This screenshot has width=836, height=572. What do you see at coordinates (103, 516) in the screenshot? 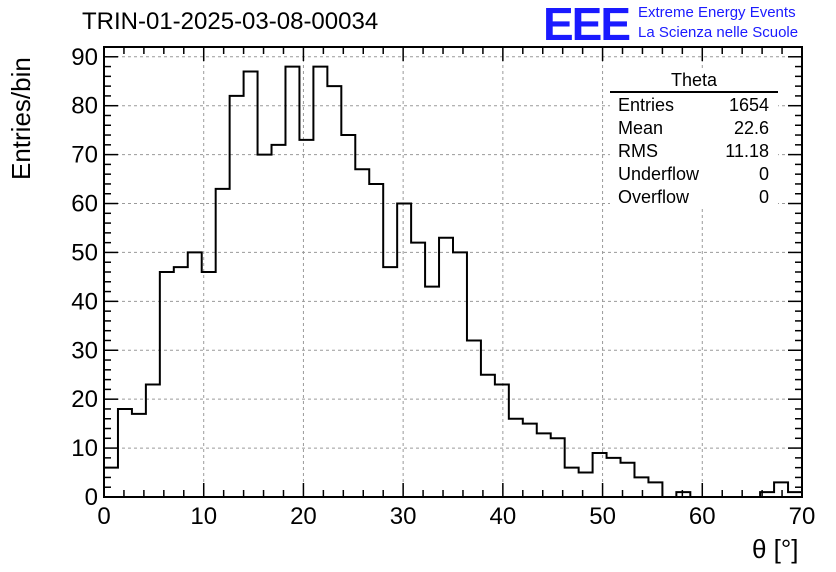
I see `x-tick-label: 0` at bounding box center [103, 516].